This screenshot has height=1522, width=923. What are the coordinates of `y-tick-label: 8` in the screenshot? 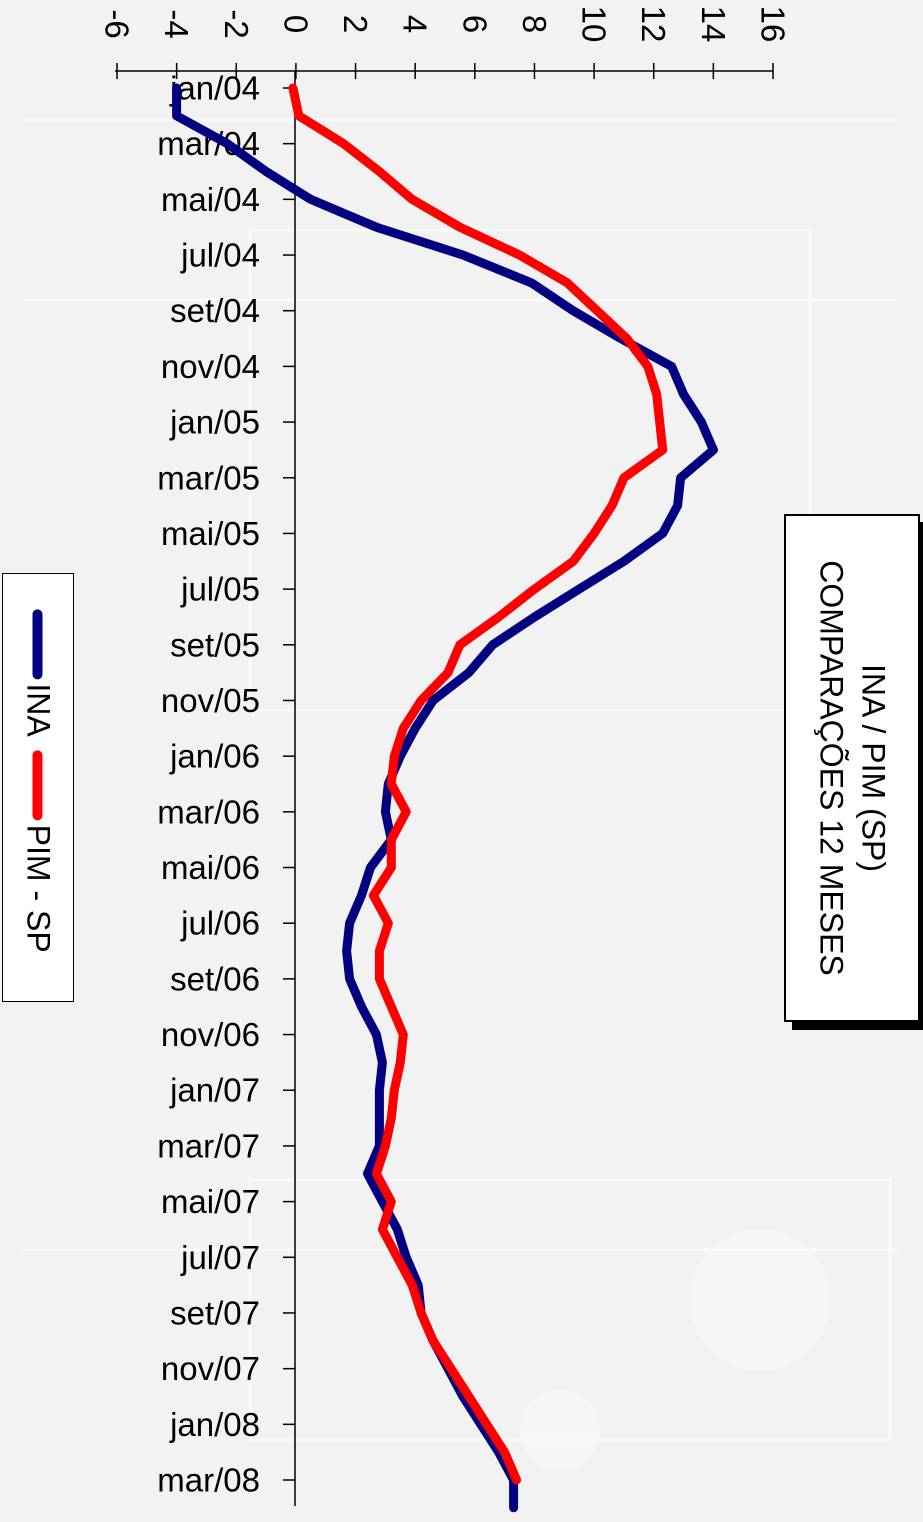 It's located at (534, 24).